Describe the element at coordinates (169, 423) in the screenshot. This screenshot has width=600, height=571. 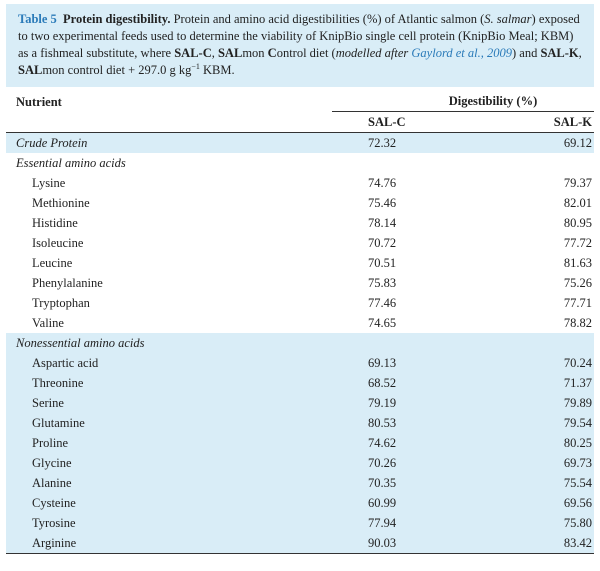
I see `nutrient-name: Glutamine` at that location.